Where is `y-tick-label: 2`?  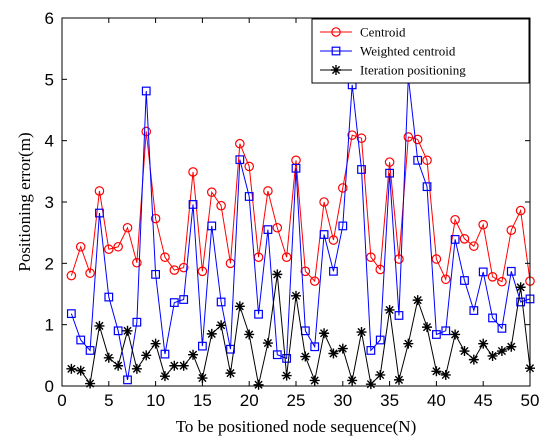 y-tick-label: 2 is located at coordinates (49, 263).